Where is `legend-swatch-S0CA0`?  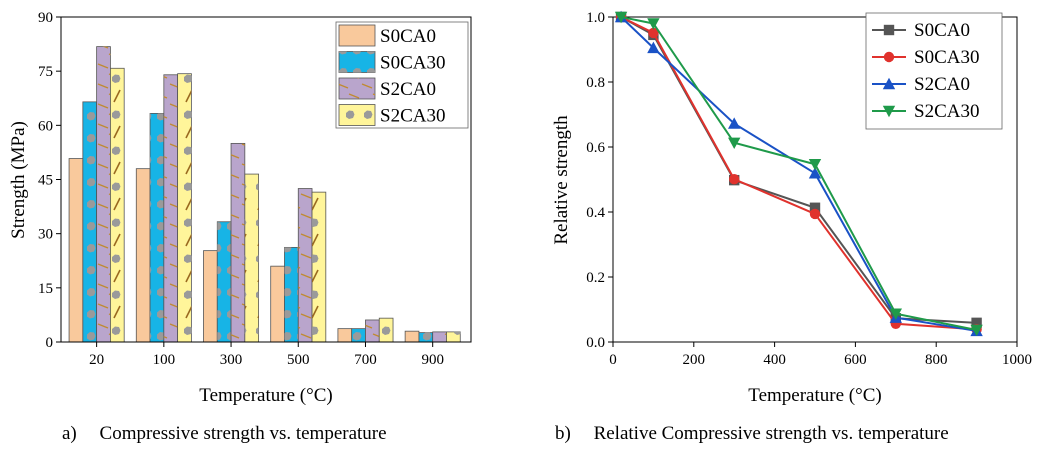
legend-swatch-S0CA0 is located at coordinates (357, 35).